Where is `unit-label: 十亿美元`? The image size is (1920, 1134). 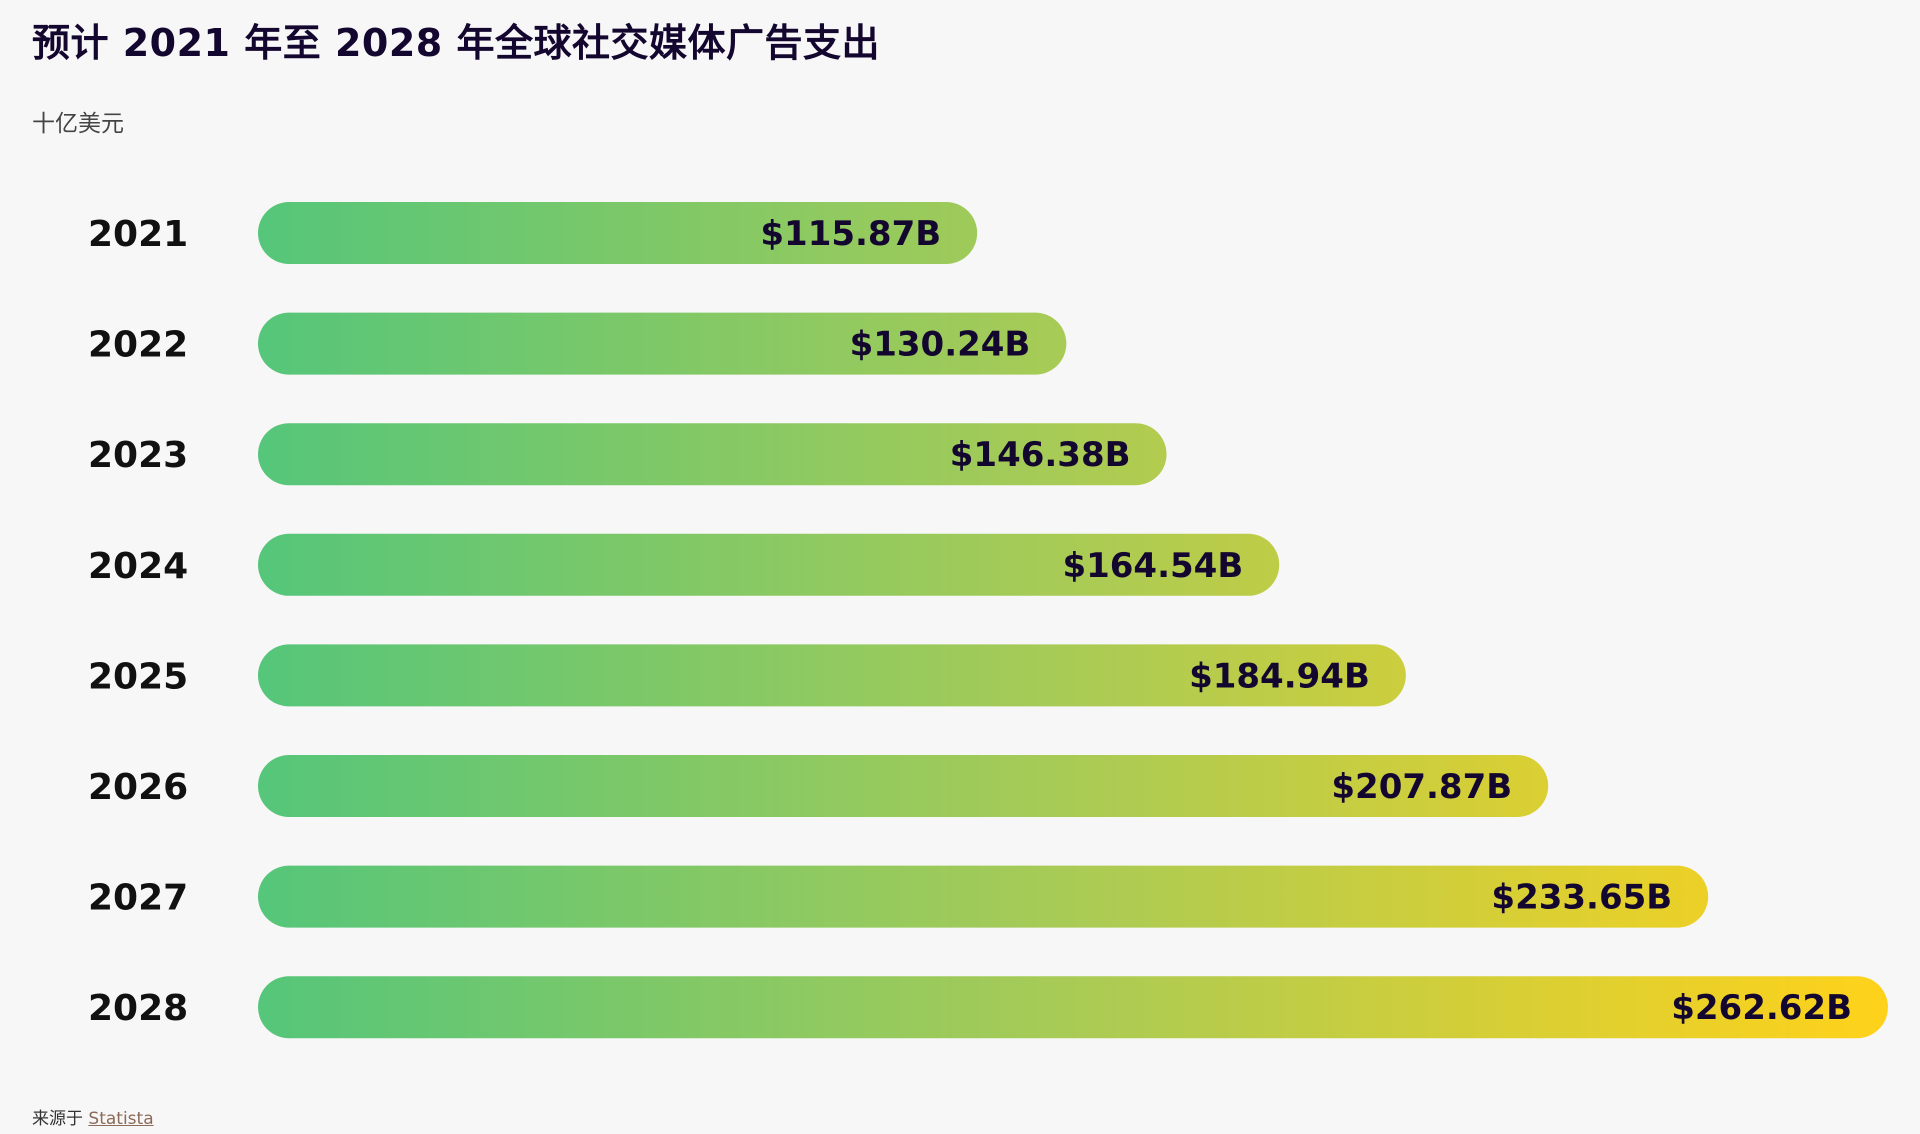 unit-label: 十亿美元 is located at coordinates (78, 124).